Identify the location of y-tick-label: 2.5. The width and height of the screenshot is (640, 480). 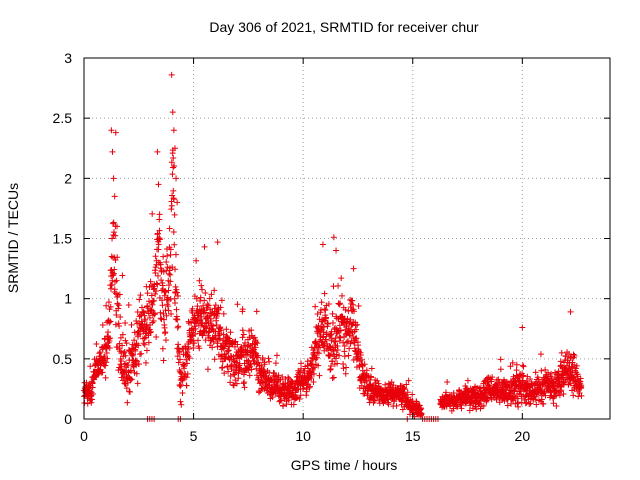
(63, 118).